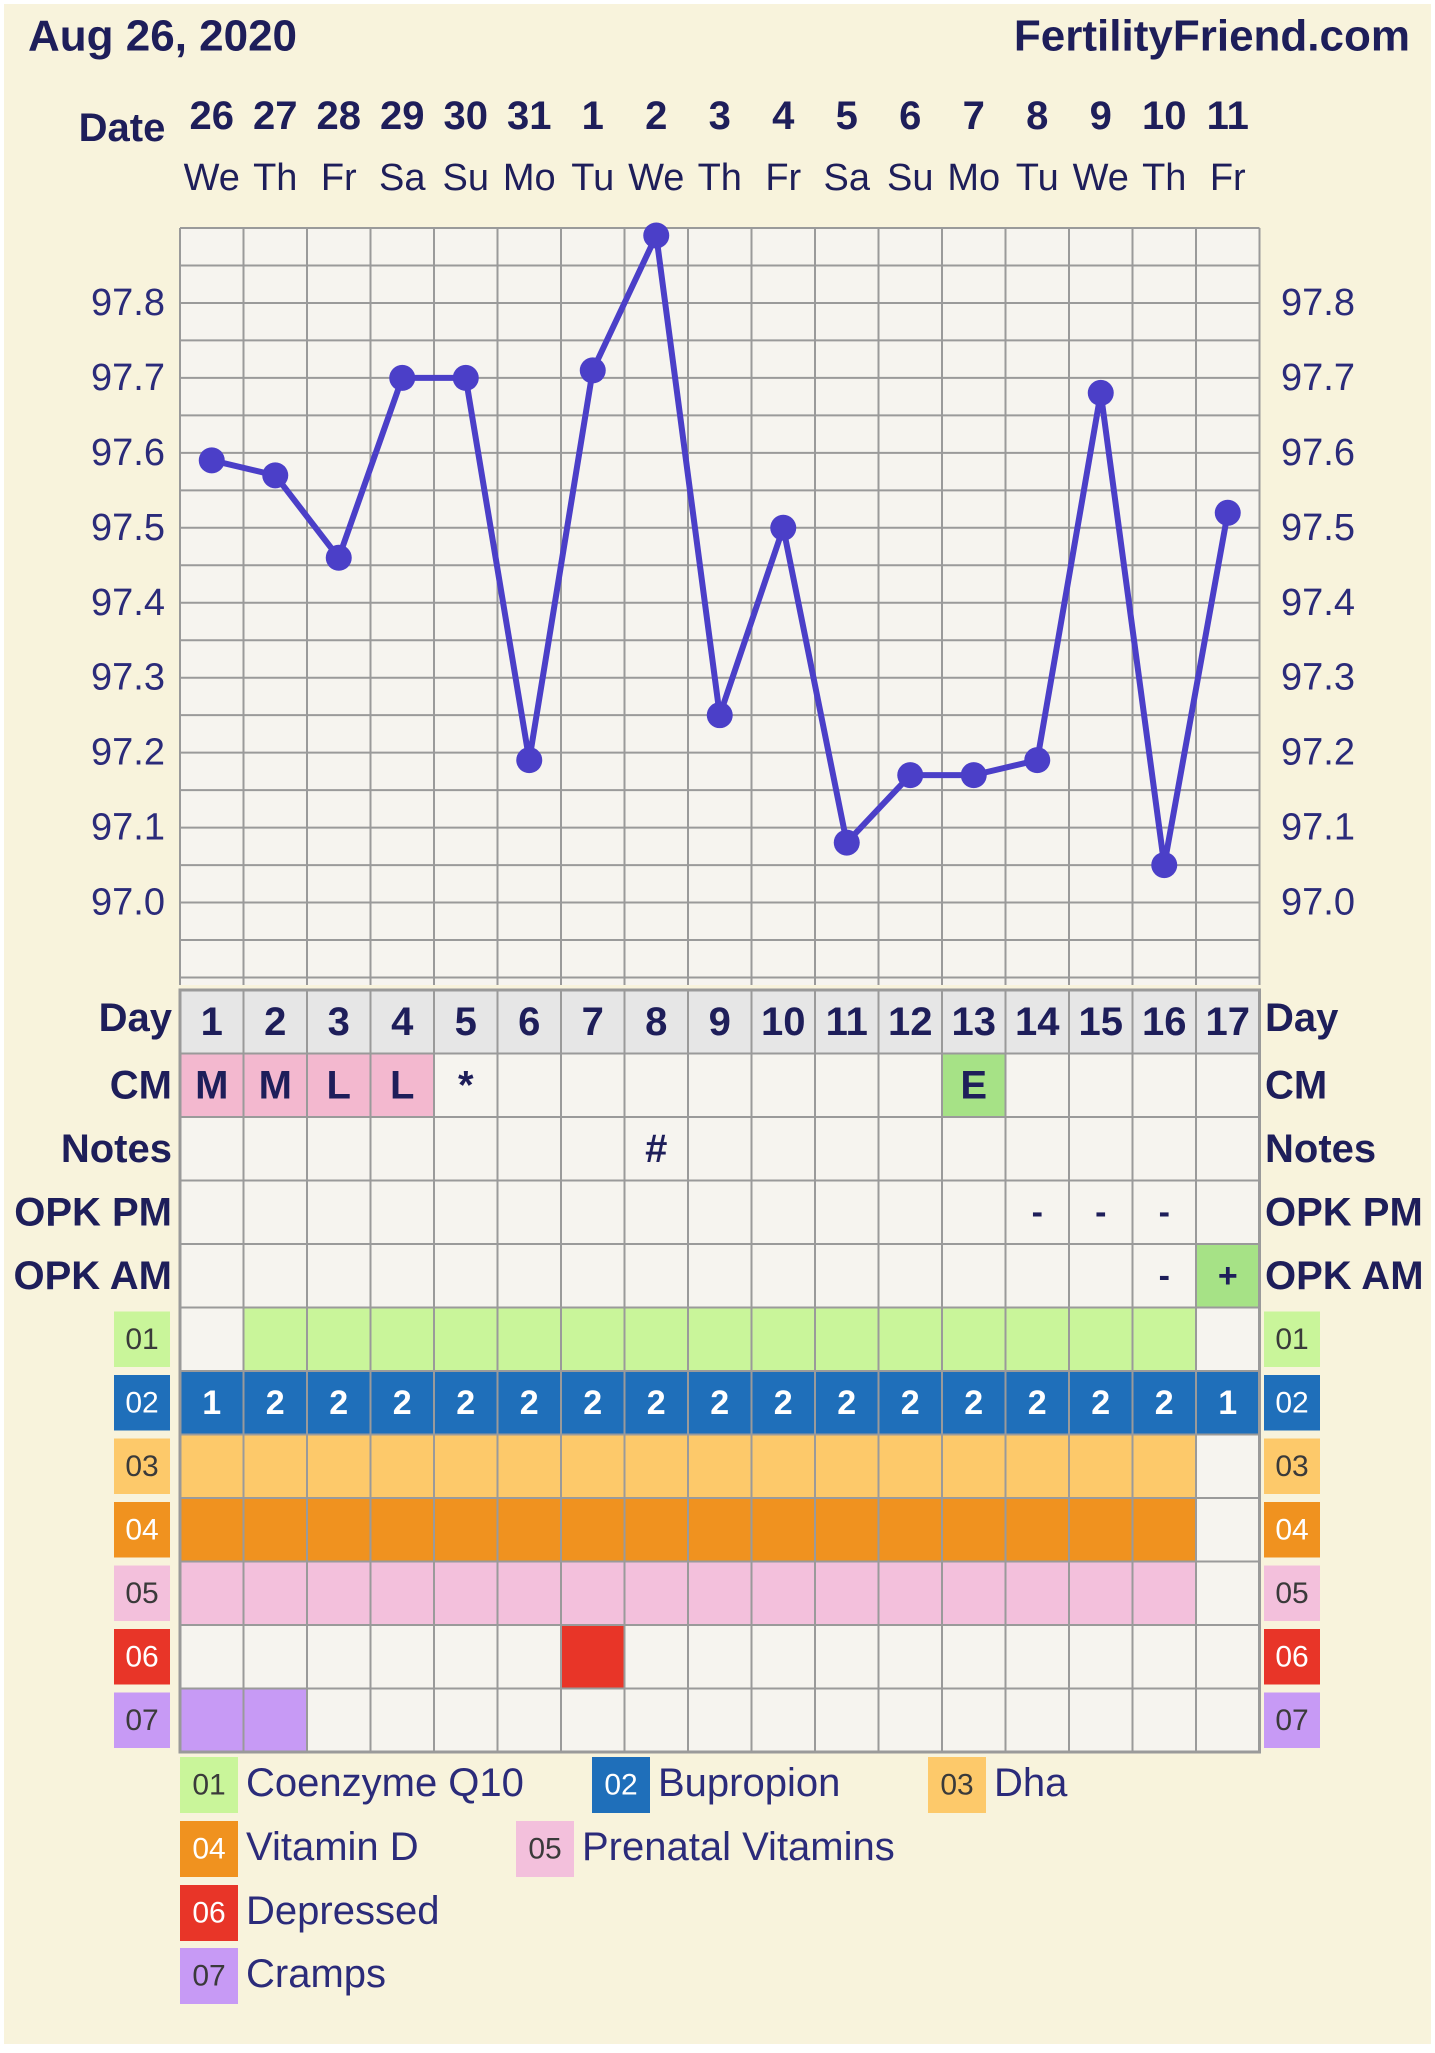 Image resolution: width=1435 pixels, height=2053 pixels. What do you see at coordinates (1318, 378) in the screenshot?
I see `y-tick-right: 97.7` at bounding box center [1318, 378].